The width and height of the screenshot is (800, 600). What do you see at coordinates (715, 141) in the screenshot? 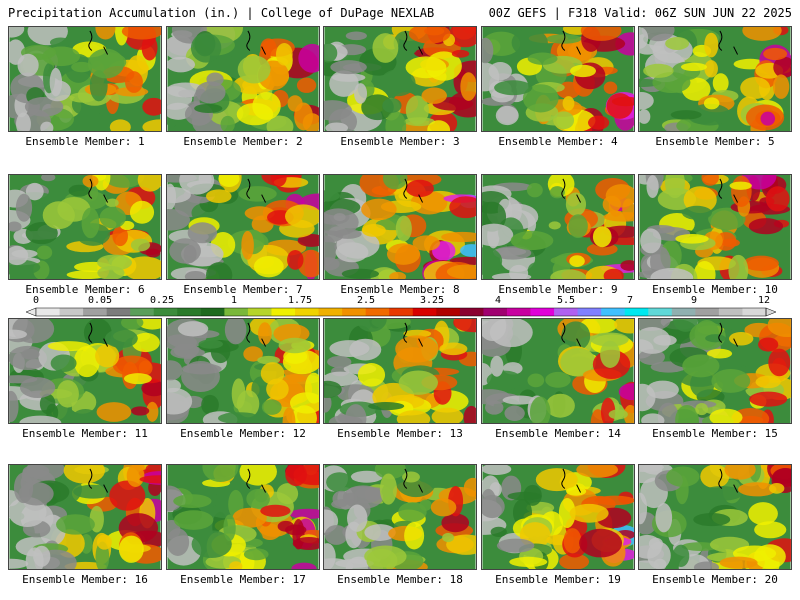
I see `member-label: Ensemble Member: 5` at bounding box center [715, 141].